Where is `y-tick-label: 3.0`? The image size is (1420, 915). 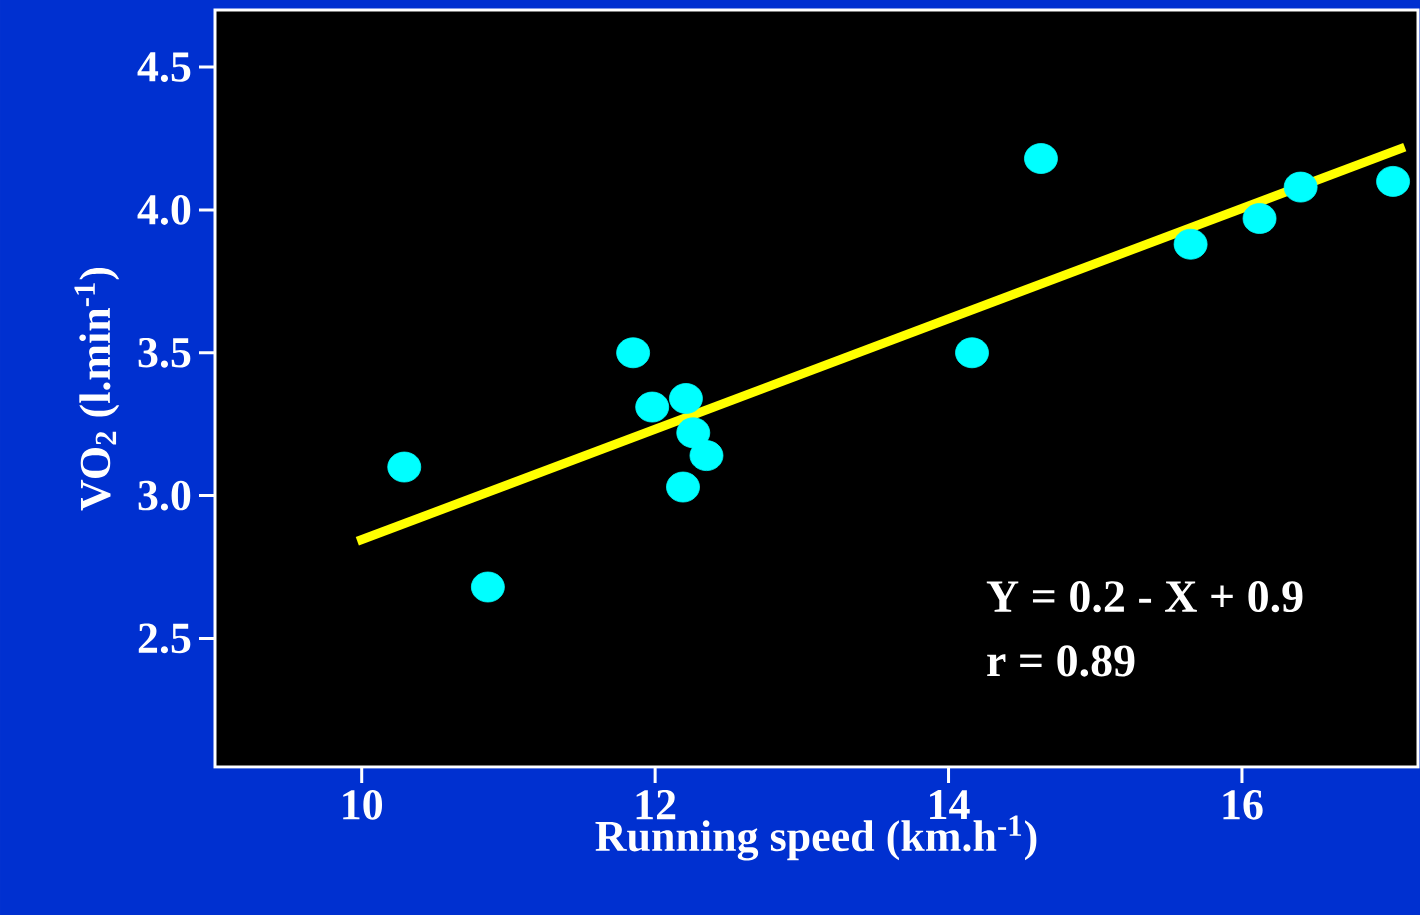
y-tick-label: 3.0 is located at coordinates (164, 495).